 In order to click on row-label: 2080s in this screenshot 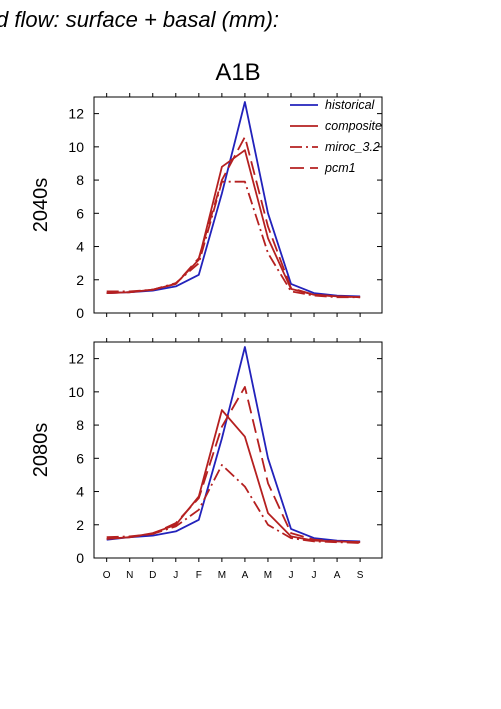, I will do `click(41, 450)`.